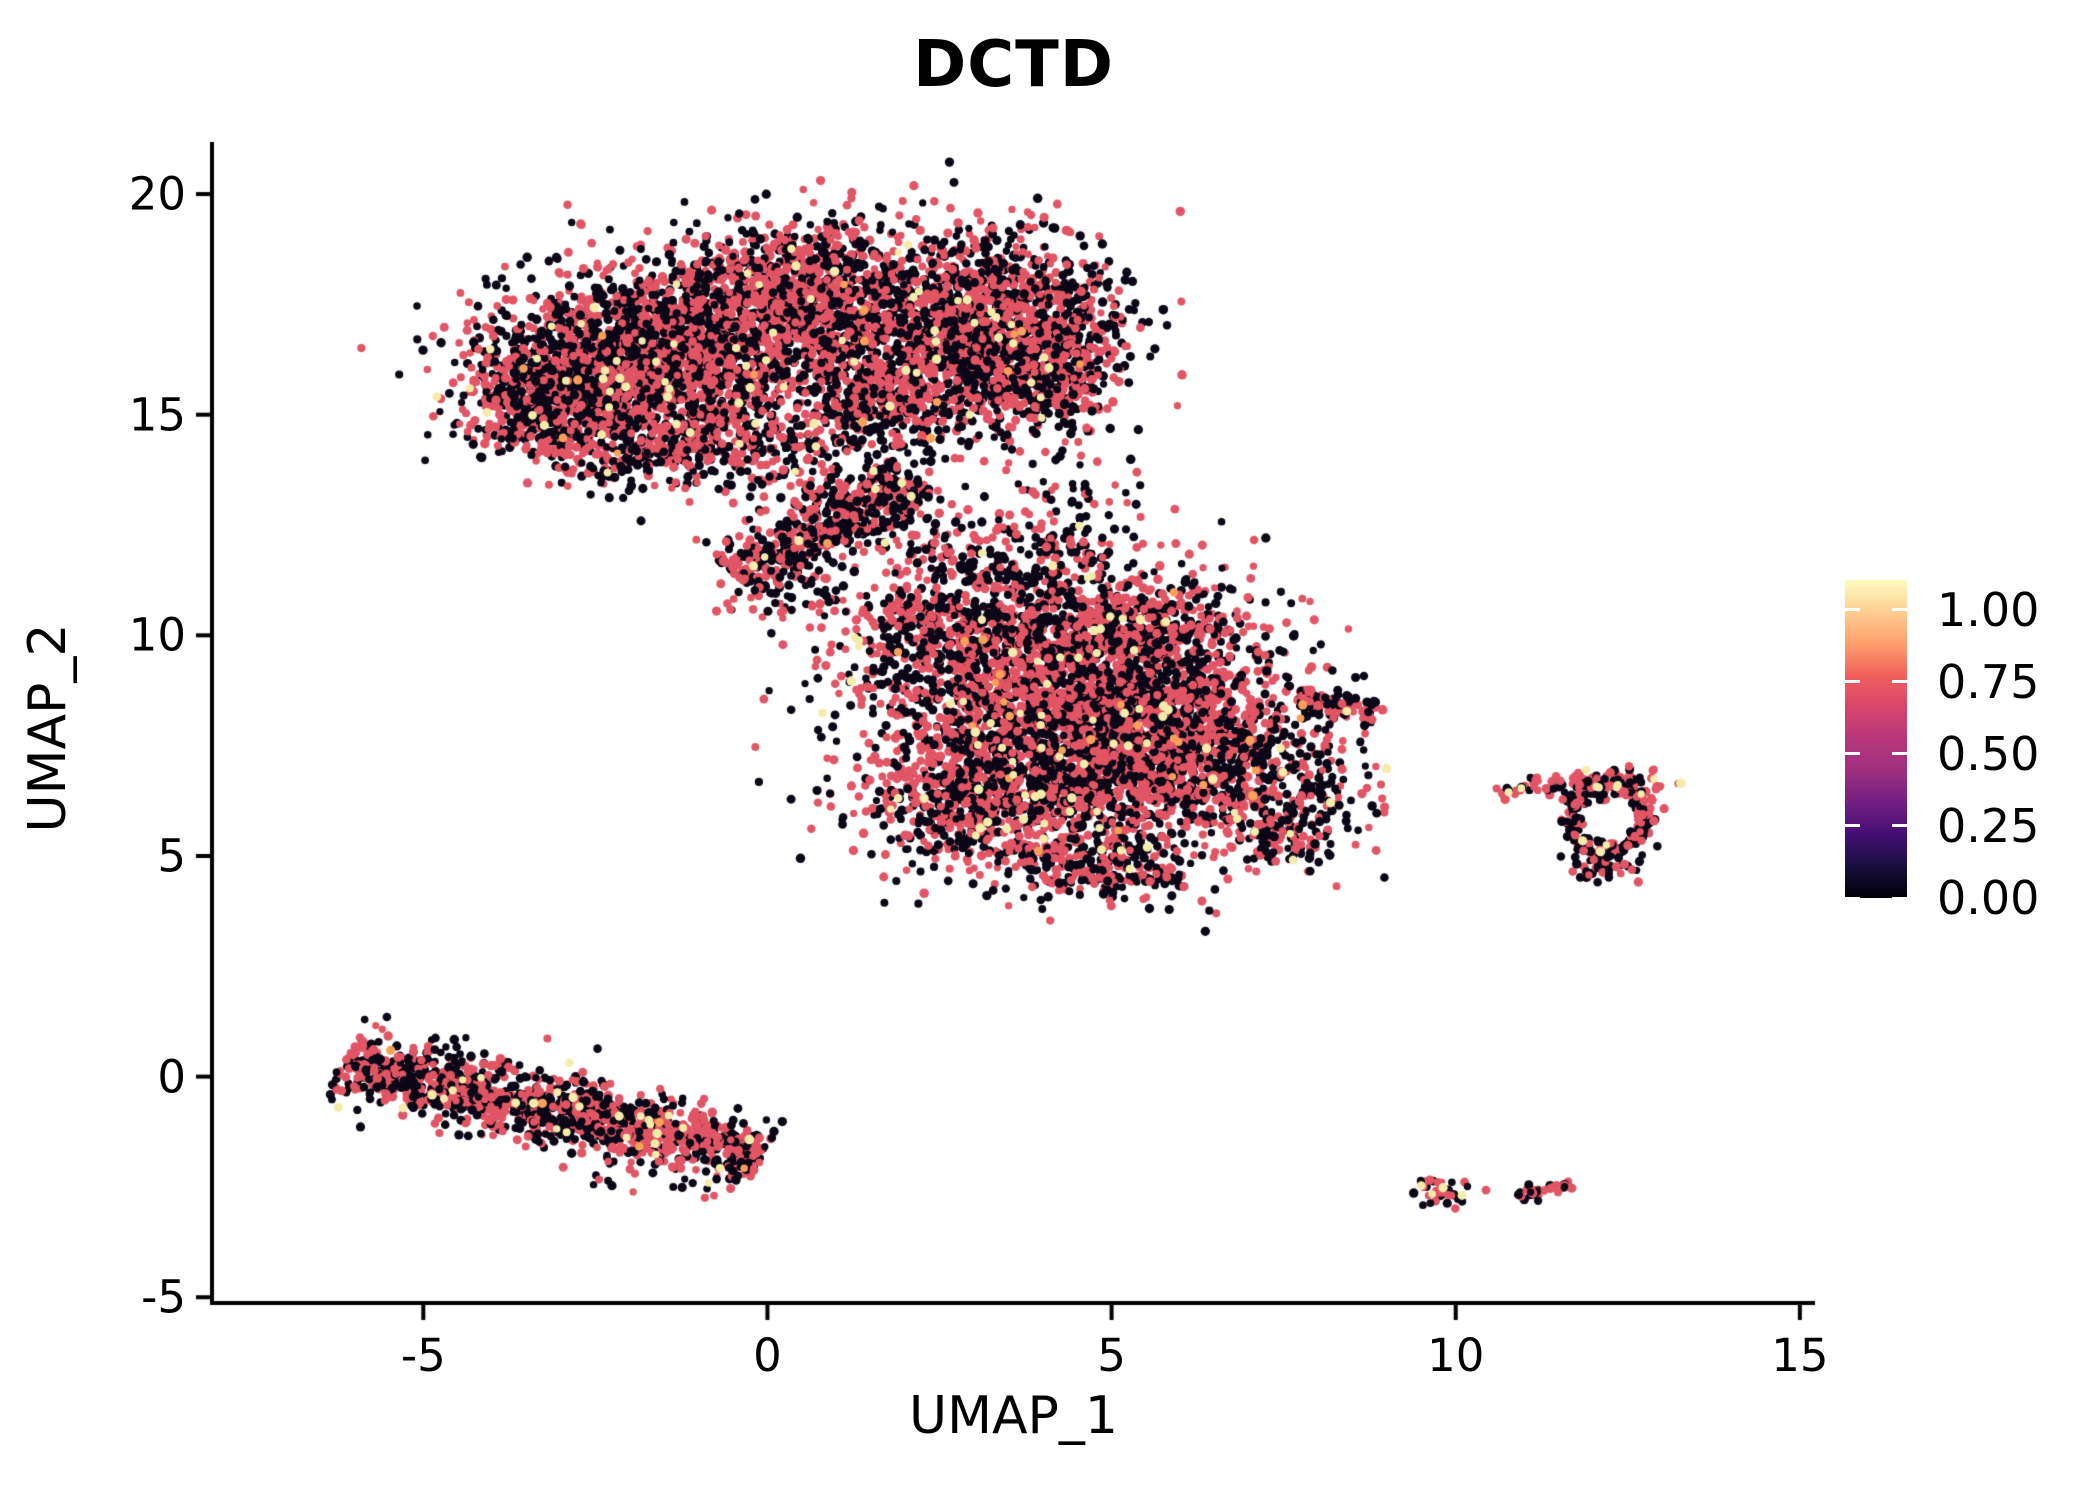  What do you see at coordinates (1988, 681) in the screenshot?
I see `colorbar-tick-label: 0.75` at bounding box center [1988, 681].